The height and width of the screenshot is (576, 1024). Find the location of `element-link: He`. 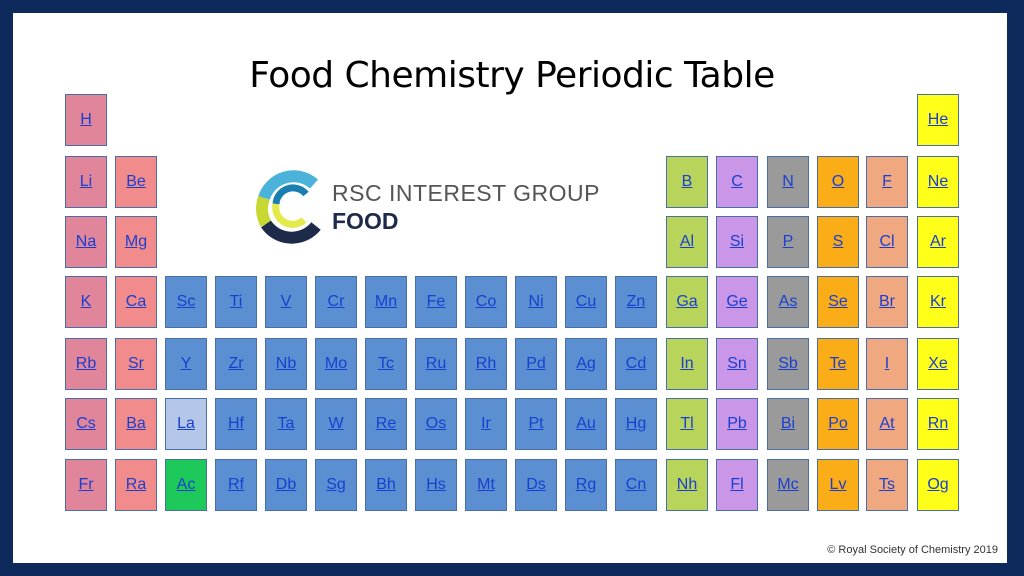

element-link: He is located at coordinates (938, 119).